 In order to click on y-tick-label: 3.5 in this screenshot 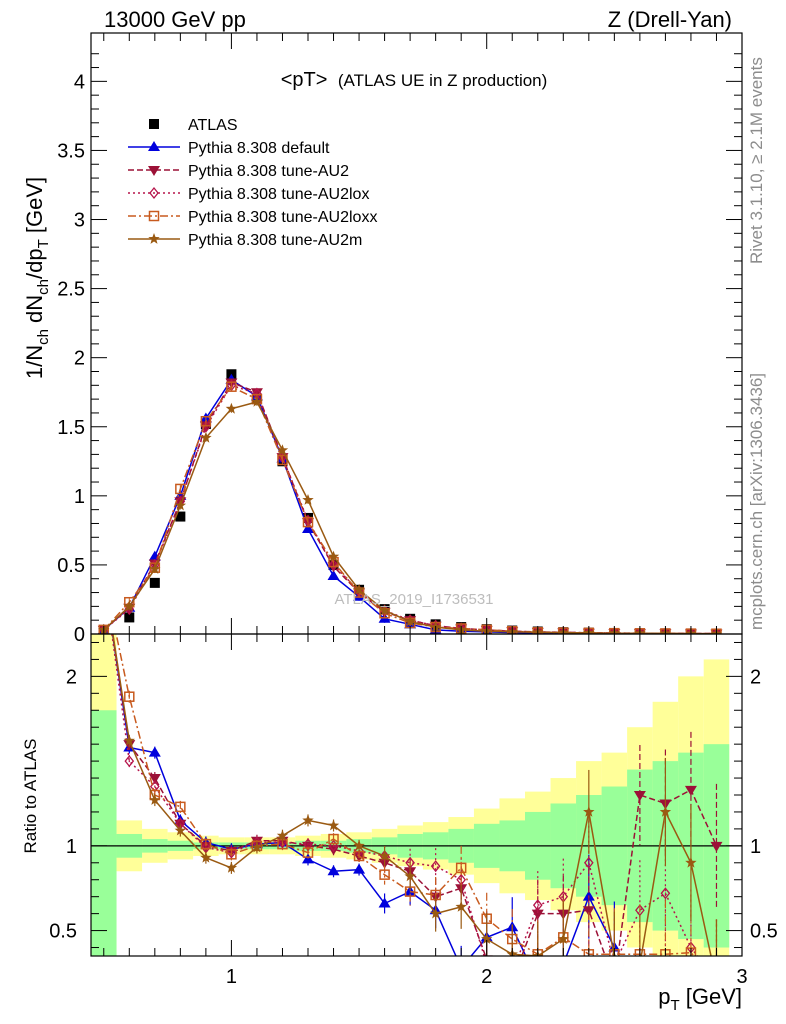, I will do `click(71, 151)`.